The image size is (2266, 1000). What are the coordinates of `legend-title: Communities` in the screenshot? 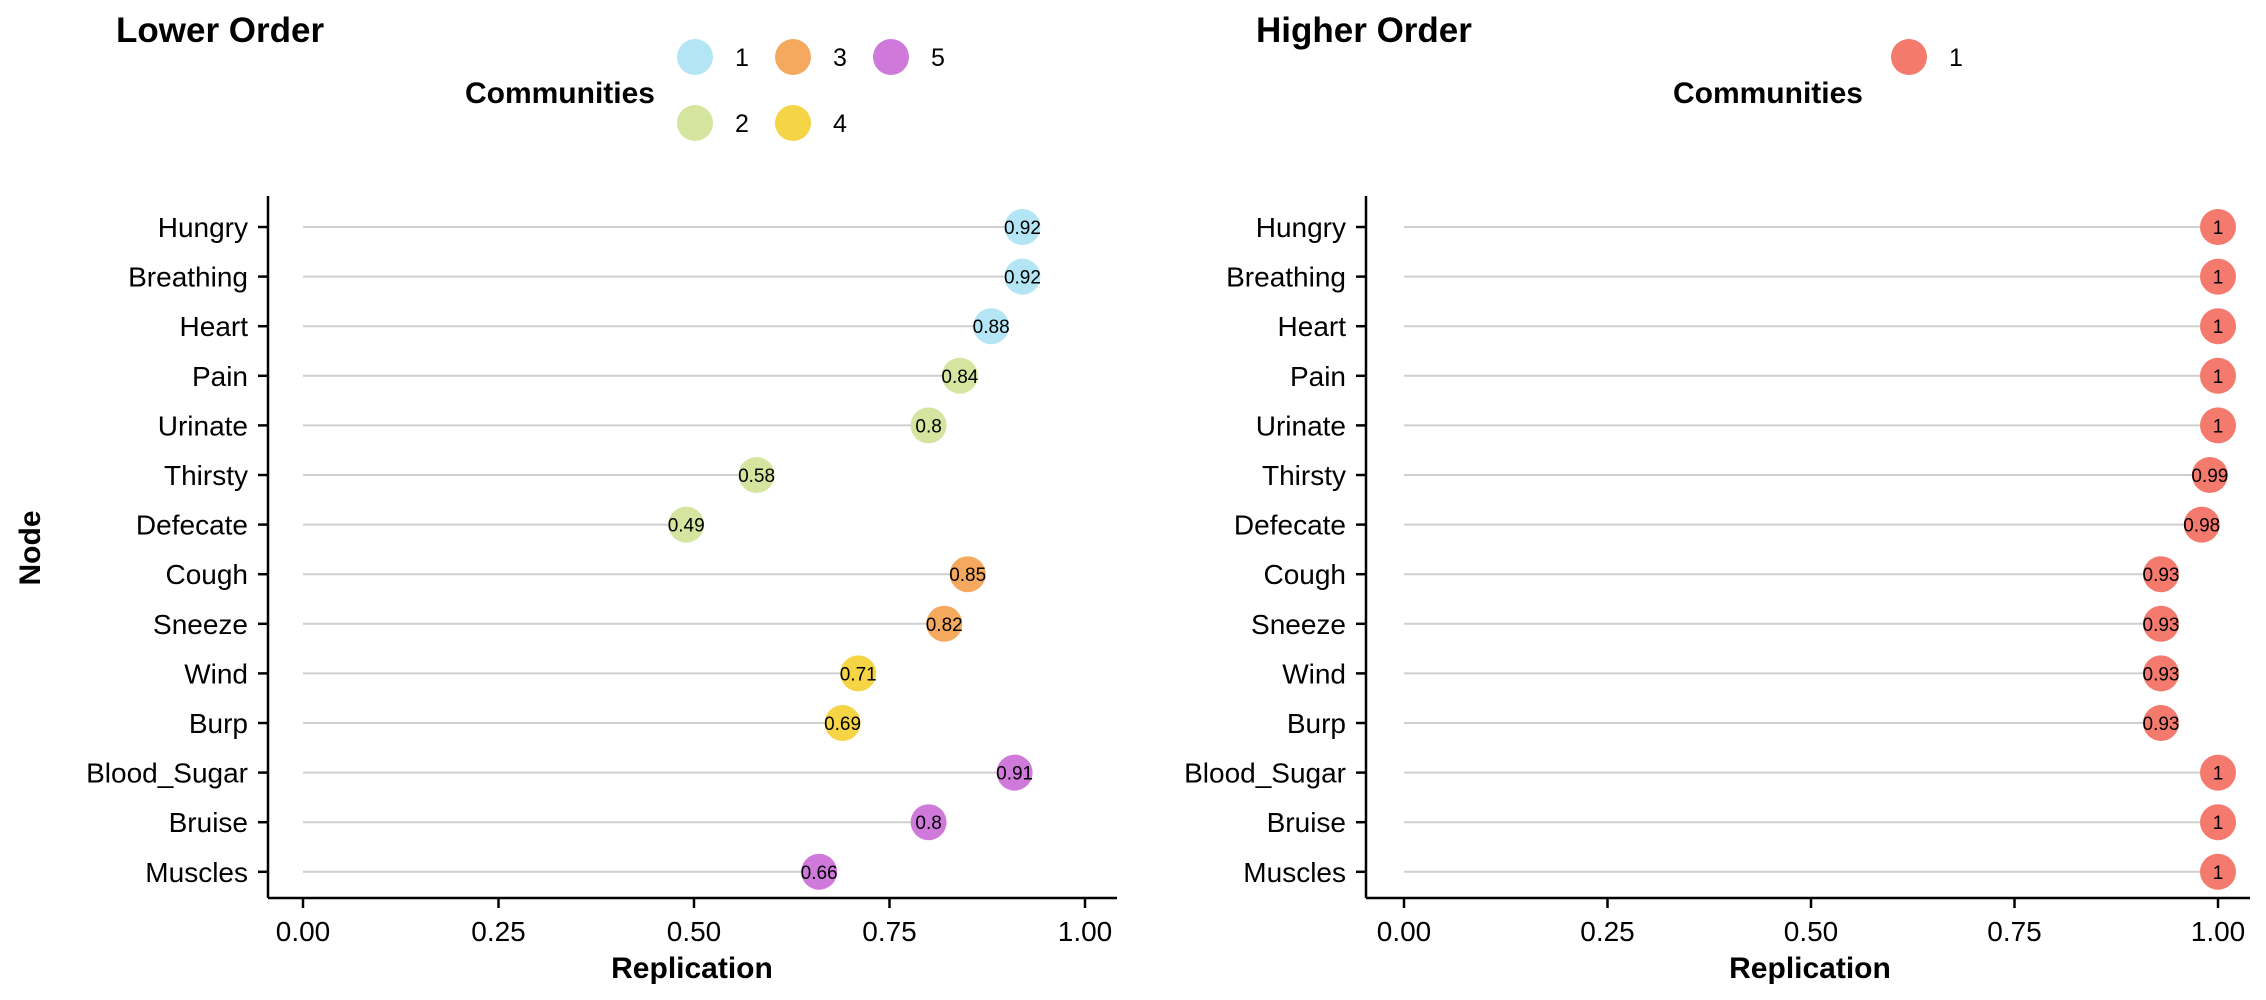 It's located at (560, 93).